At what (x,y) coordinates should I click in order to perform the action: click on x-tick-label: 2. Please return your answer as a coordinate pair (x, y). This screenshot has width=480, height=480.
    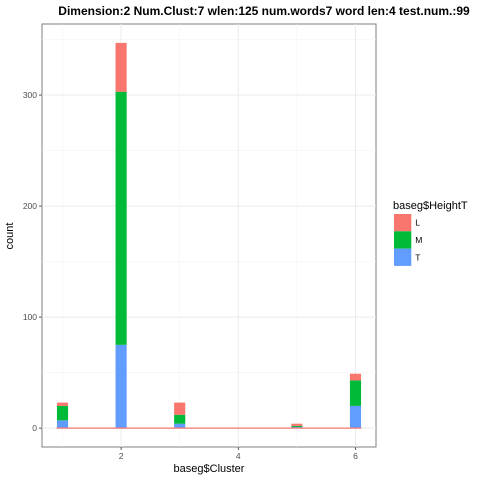
    Looking at the image, I should click on (121, 456).